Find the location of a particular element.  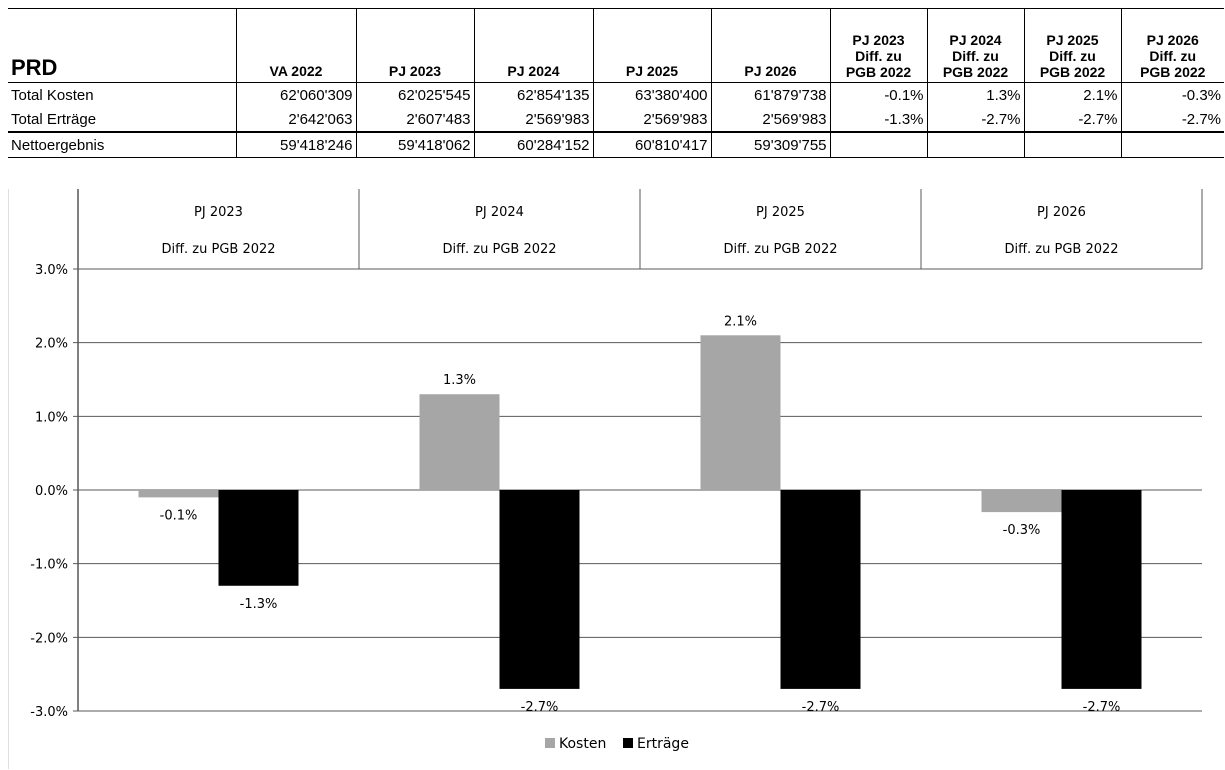

col-header-pj-2023: PJ 2023 is located at coordinates (415, 45).